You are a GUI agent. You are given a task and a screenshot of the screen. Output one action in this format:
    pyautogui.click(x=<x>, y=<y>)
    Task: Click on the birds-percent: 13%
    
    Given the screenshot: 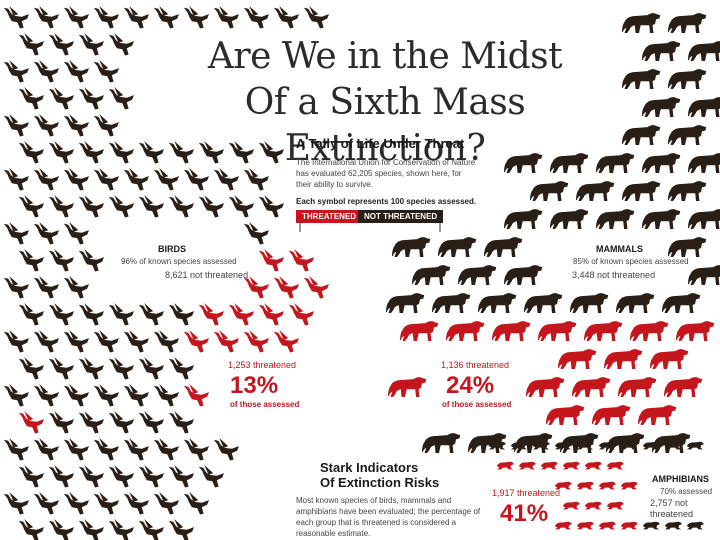 What is the action you would take?
    pyautogui.click(x=254, y=385)
    